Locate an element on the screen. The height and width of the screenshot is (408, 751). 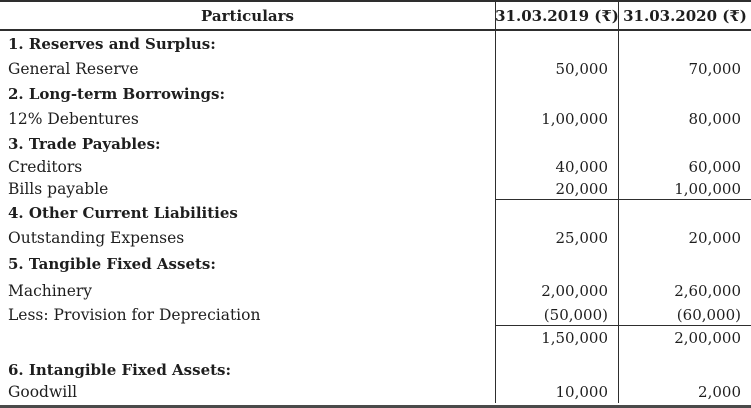
section-heading-row: 5. Tangible Fixed Assets: is located at coordinates (375, 264).